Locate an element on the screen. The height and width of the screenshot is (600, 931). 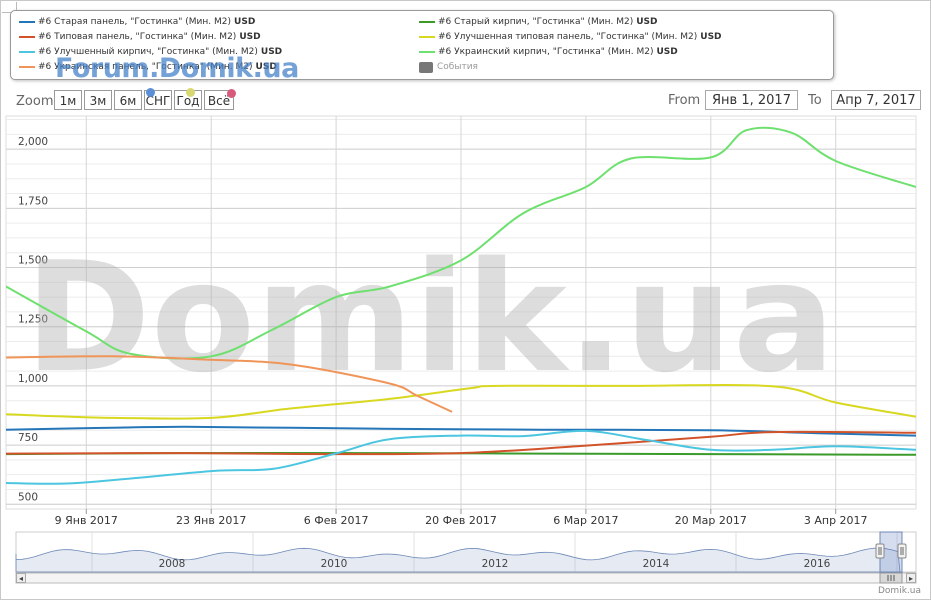
legend-item-events: События is located at coordinates (448, 67).